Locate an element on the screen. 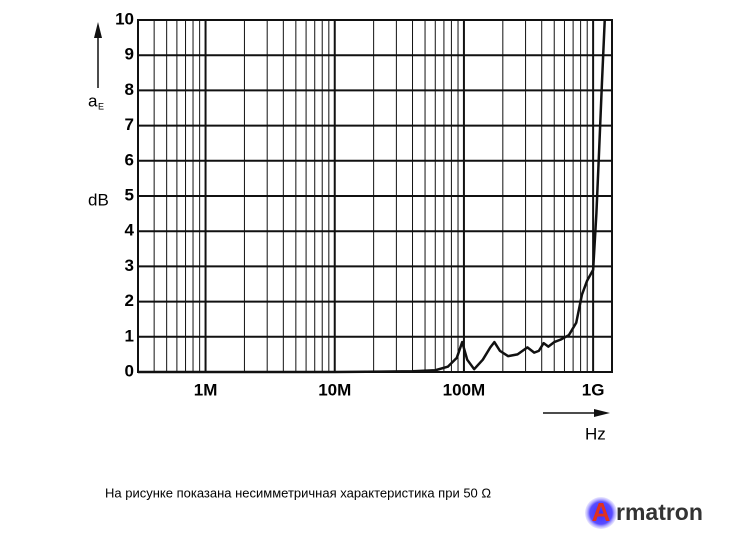  y-tick-label: 1 is located at coordinates (129, 335).